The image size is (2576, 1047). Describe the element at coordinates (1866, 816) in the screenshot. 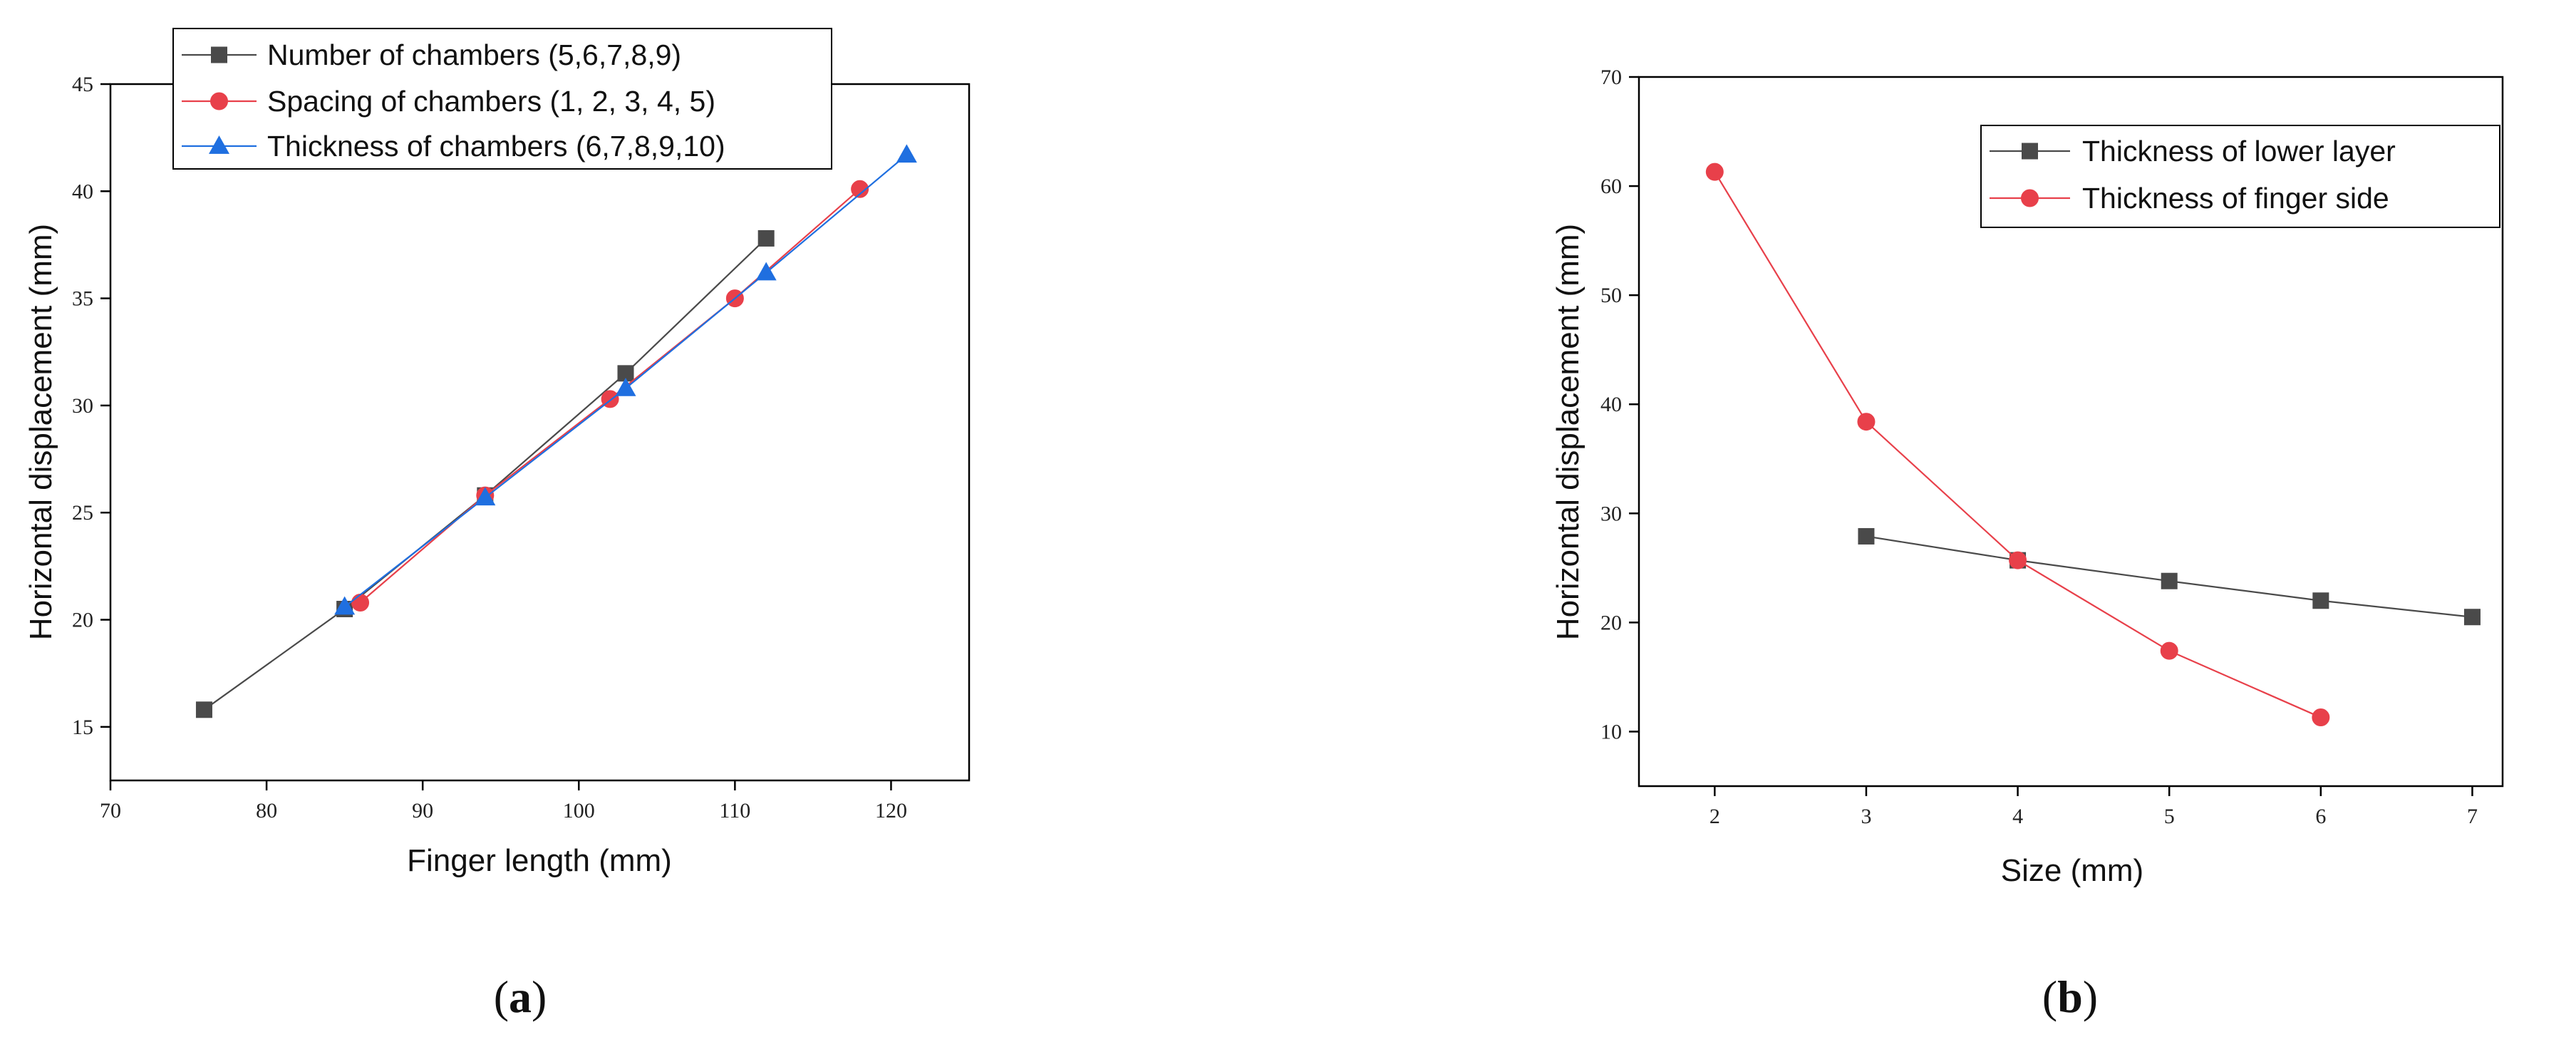

I see `x-tick-label: 3` at that location.